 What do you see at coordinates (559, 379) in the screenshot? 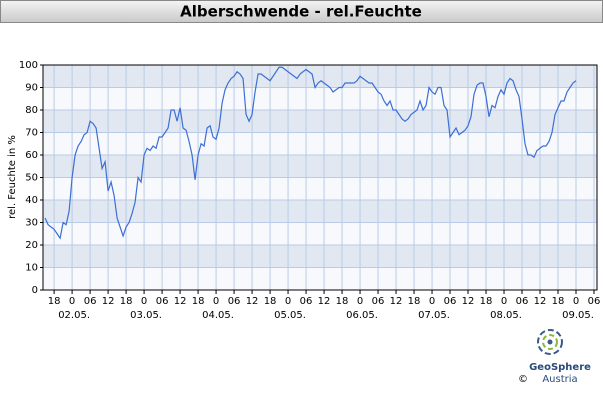
I see `country: Austria` at bounding box center [559, 379].